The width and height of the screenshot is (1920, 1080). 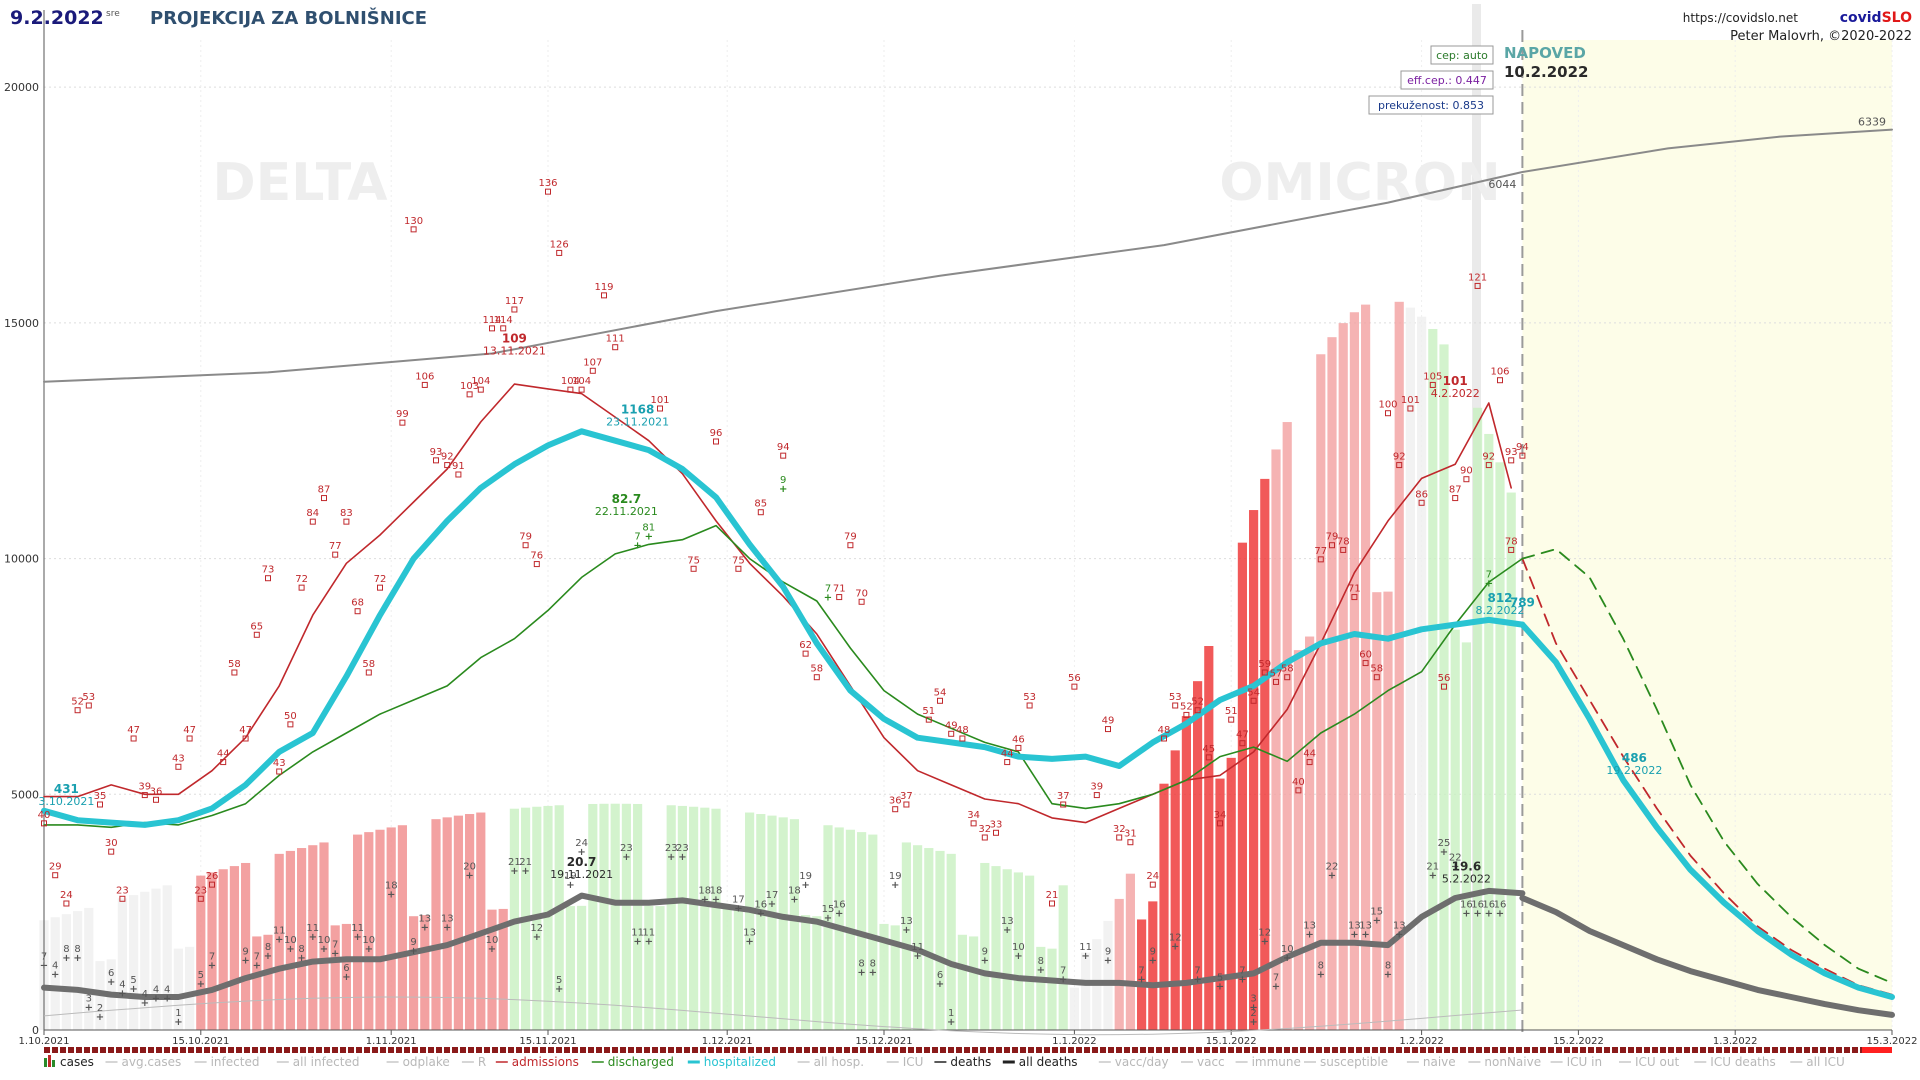 I want to click on admissions-value-label: 92, so click(x=1488, y=457).